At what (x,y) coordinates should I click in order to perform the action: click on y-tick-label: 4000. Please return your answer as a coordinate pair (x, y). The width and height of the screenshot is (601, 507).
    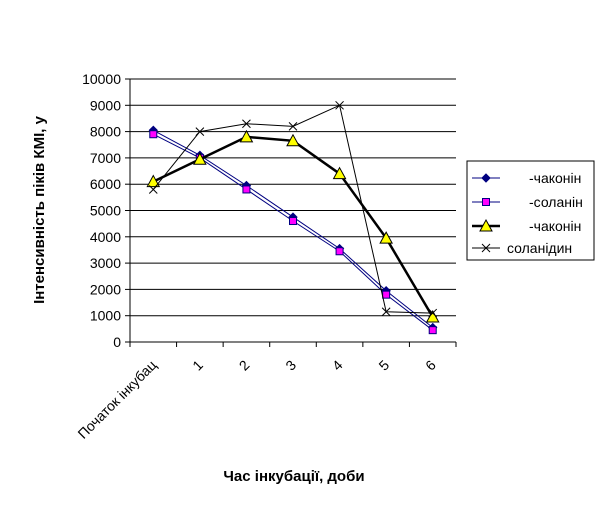
    Looking at the image, I should click on (105, 237).